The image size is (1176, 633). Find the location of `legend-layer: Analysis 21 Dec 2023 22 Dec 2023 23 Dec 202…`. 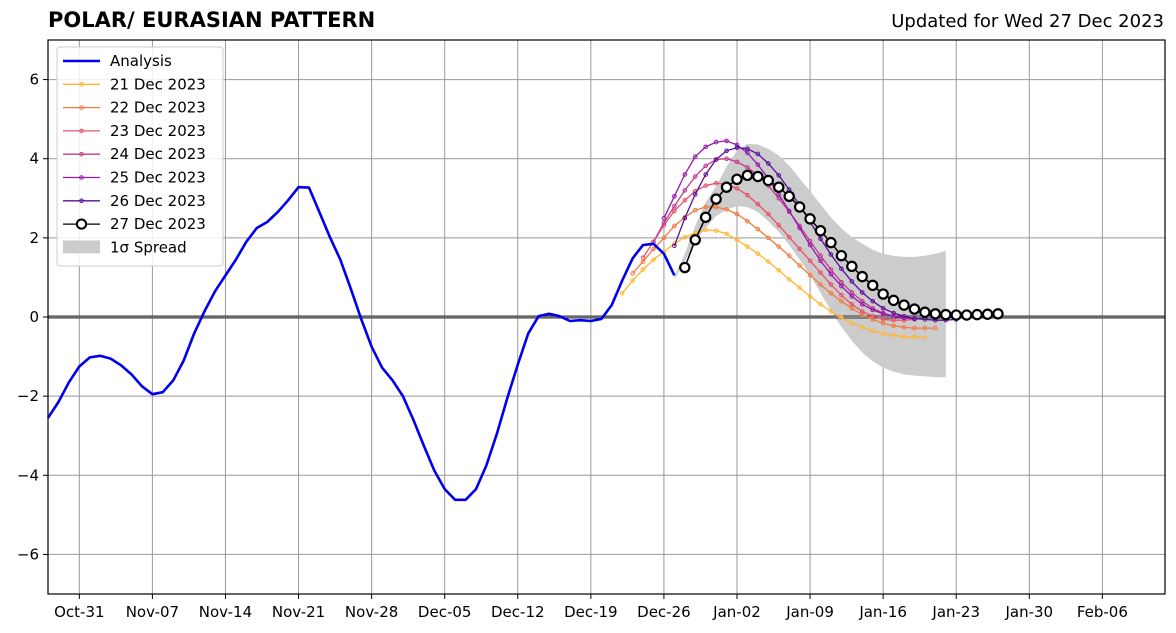

legend-layer: Analysis 21 Dec 2023 22 Dec 2023 23 Dec 202… is located at coordinates (140, 156).